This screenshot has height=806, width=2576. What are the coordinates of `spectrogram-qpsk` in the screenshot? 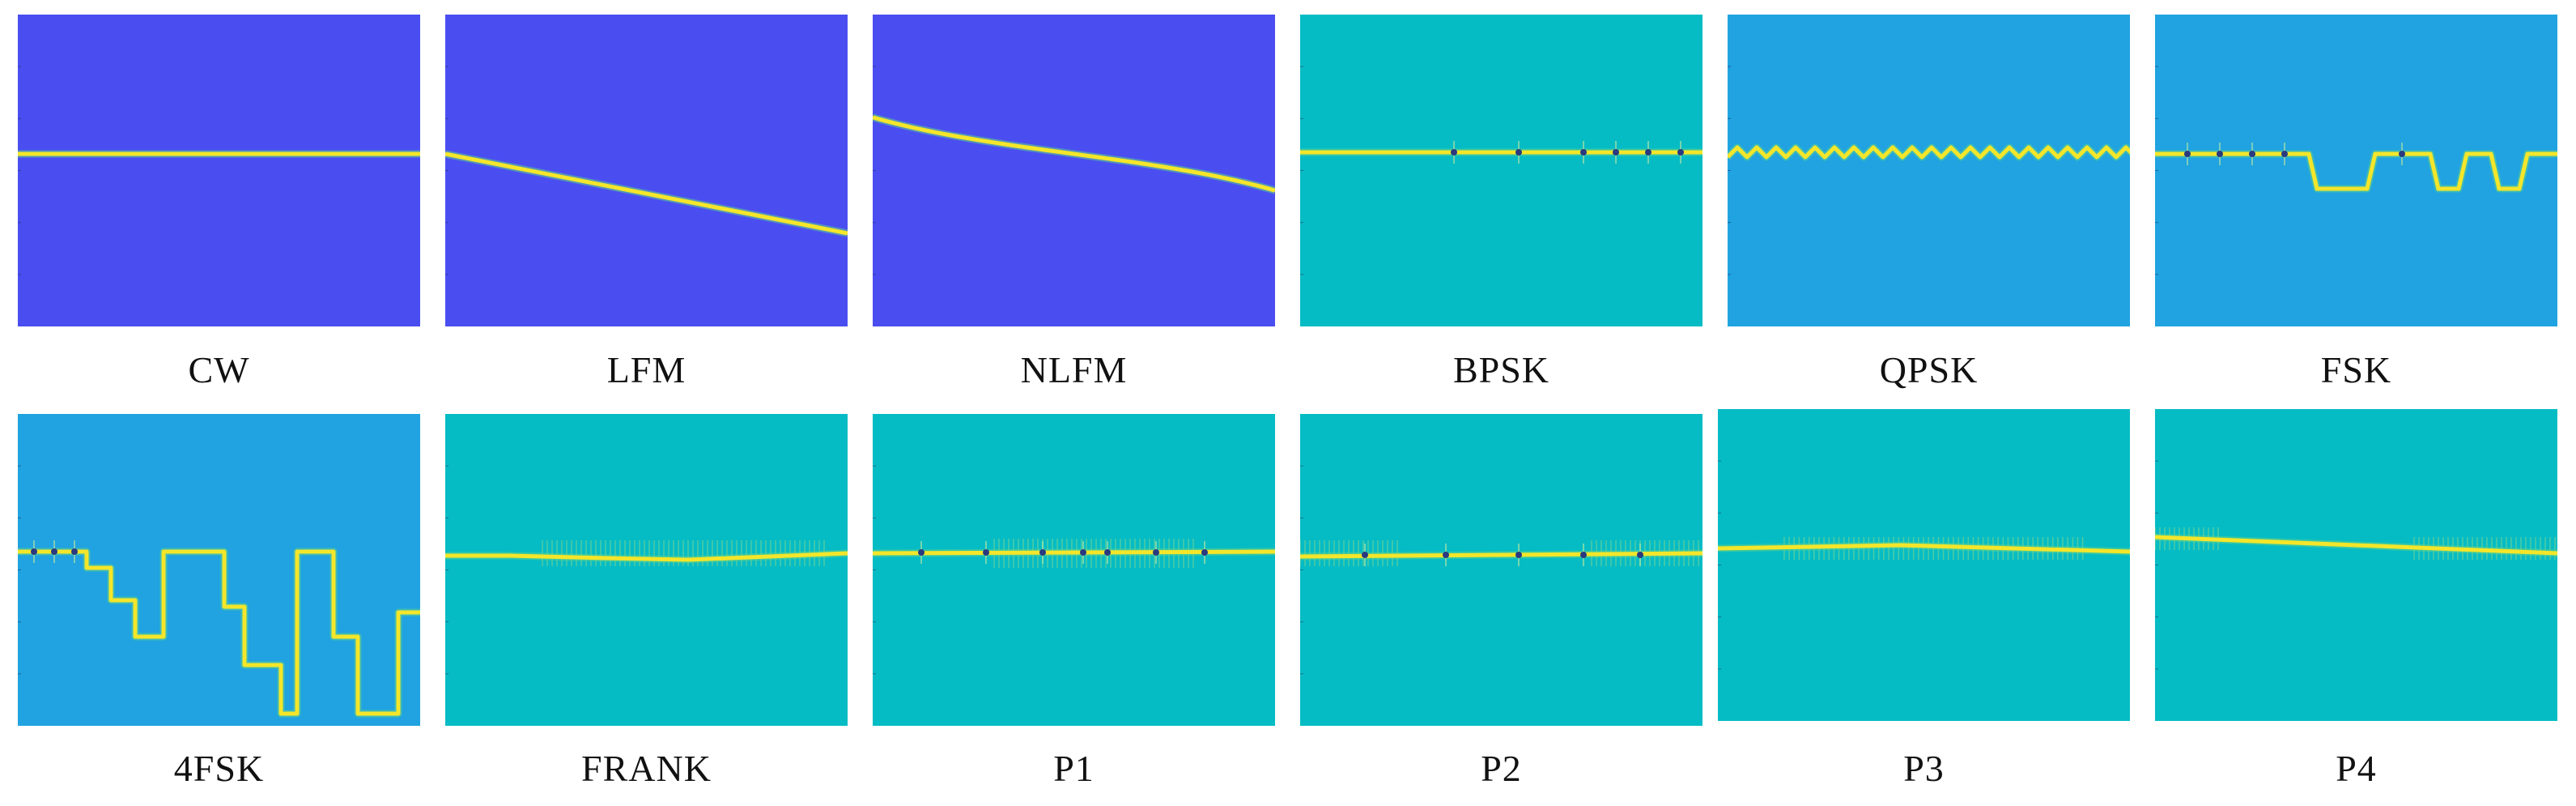 It's located at (1929, 170).